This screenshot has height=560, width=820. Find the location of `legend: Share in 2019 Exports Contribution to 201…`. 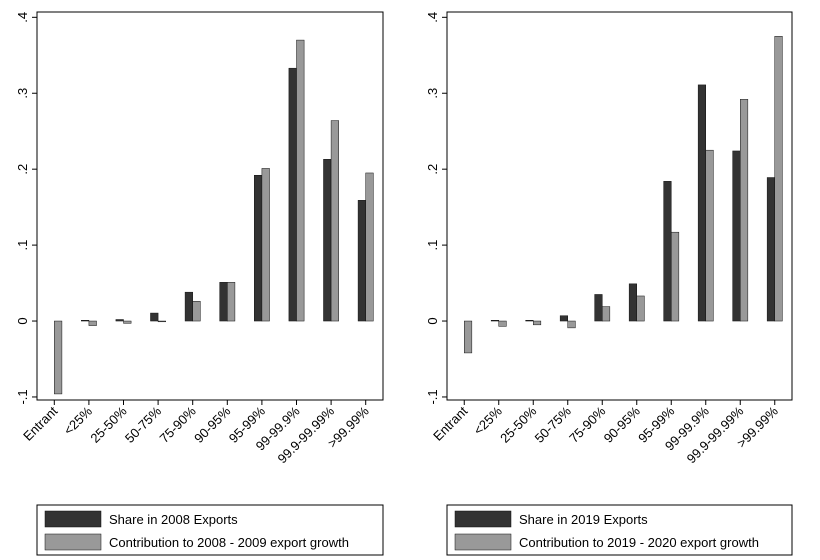

legend: Share in 2019 Exports Contribution to 201… is located at coordinates (606, 530).